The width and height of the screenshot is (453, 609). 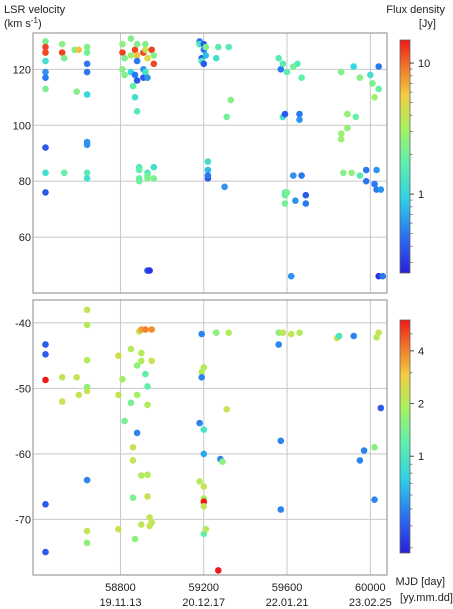 I want to click on x-tick-date: 19.11.13, so click(x=120, y=603).